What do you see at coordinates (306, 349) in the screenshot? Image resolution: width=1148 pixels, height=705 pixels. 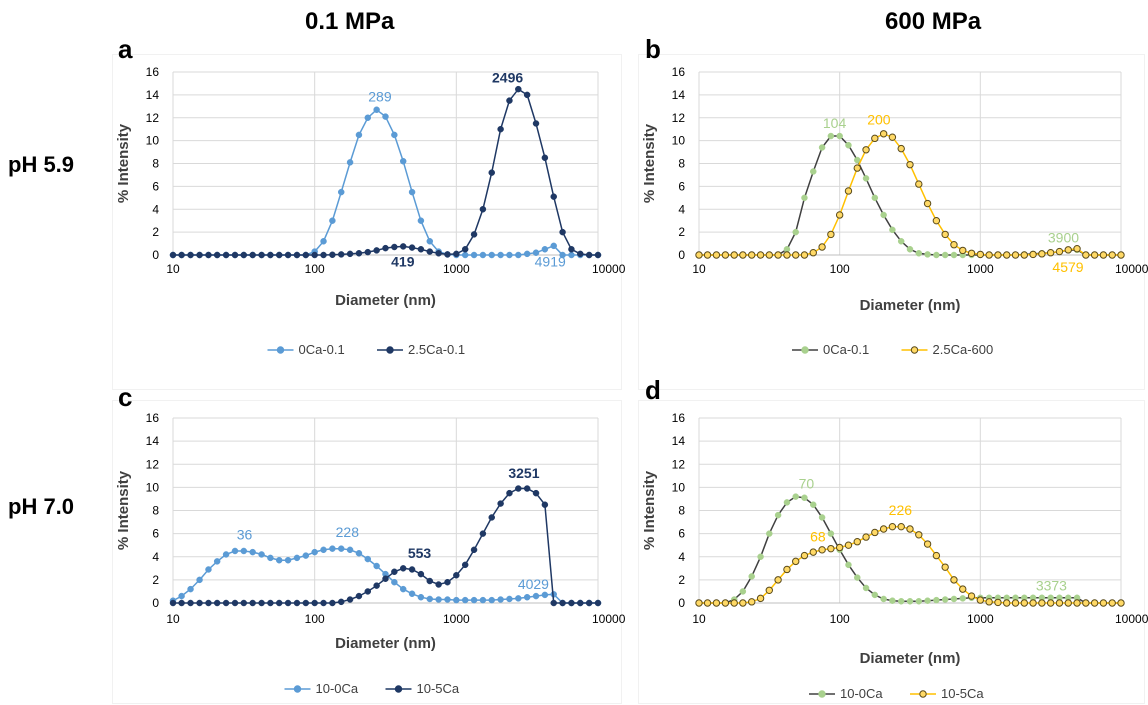 I see `legend-item-0Ca-0.1: 0Ca-0.1` at bounding box center [306, 349].